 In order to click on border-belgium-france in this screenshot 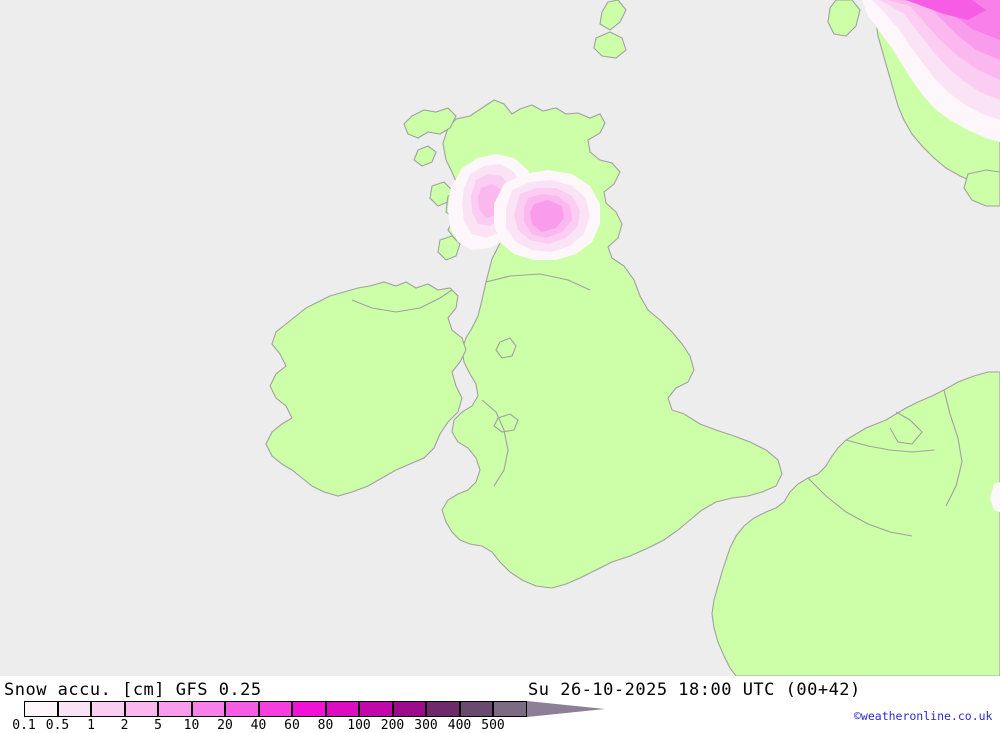, I will do `click(860, 507)`.